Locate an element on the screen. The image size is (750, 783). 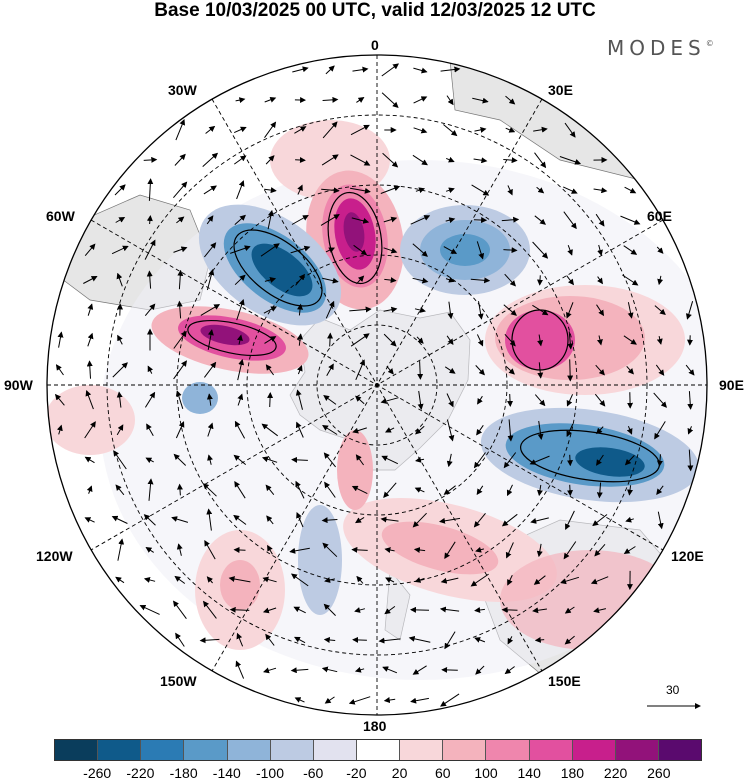
colorbar-tick-label: 20 is located at coordinates (399, 773).